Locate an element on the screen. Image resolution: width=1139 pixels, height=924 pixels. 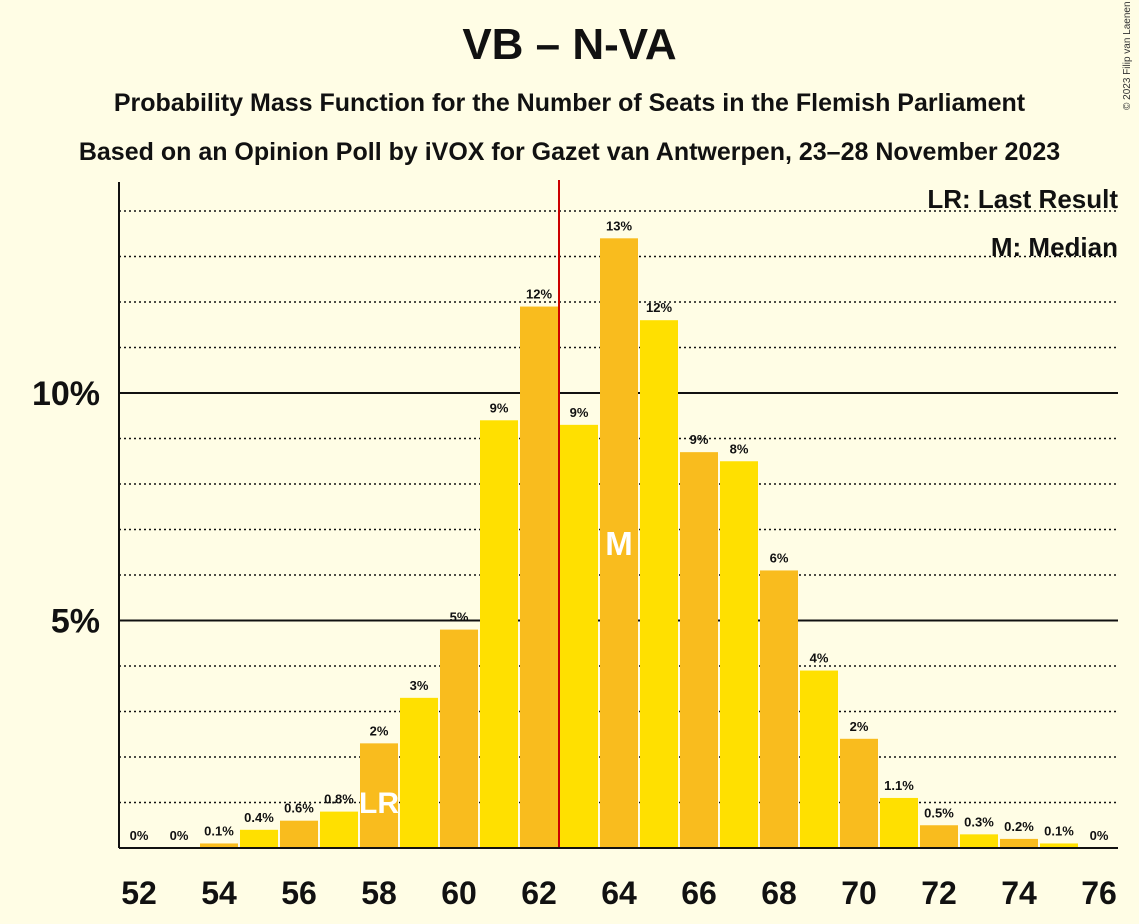
x-tick-label-58: 58 is located at coordinates (379, 893).